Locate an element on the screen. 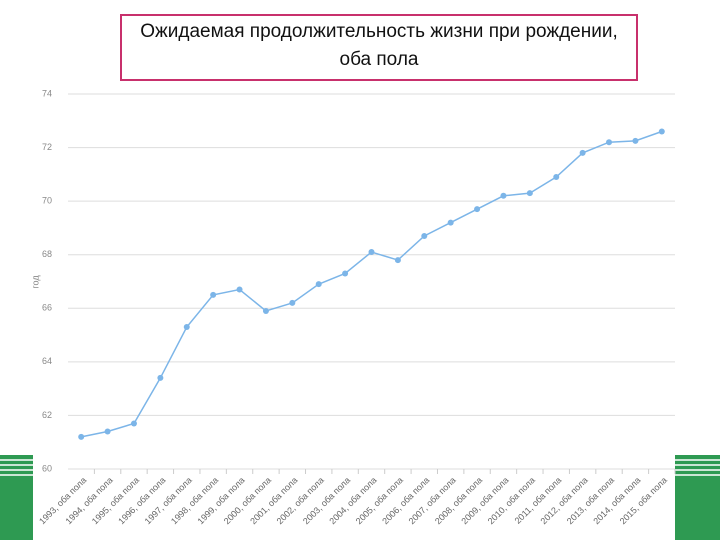  y-tick-label: 60 is located at coordinates (47, 468).